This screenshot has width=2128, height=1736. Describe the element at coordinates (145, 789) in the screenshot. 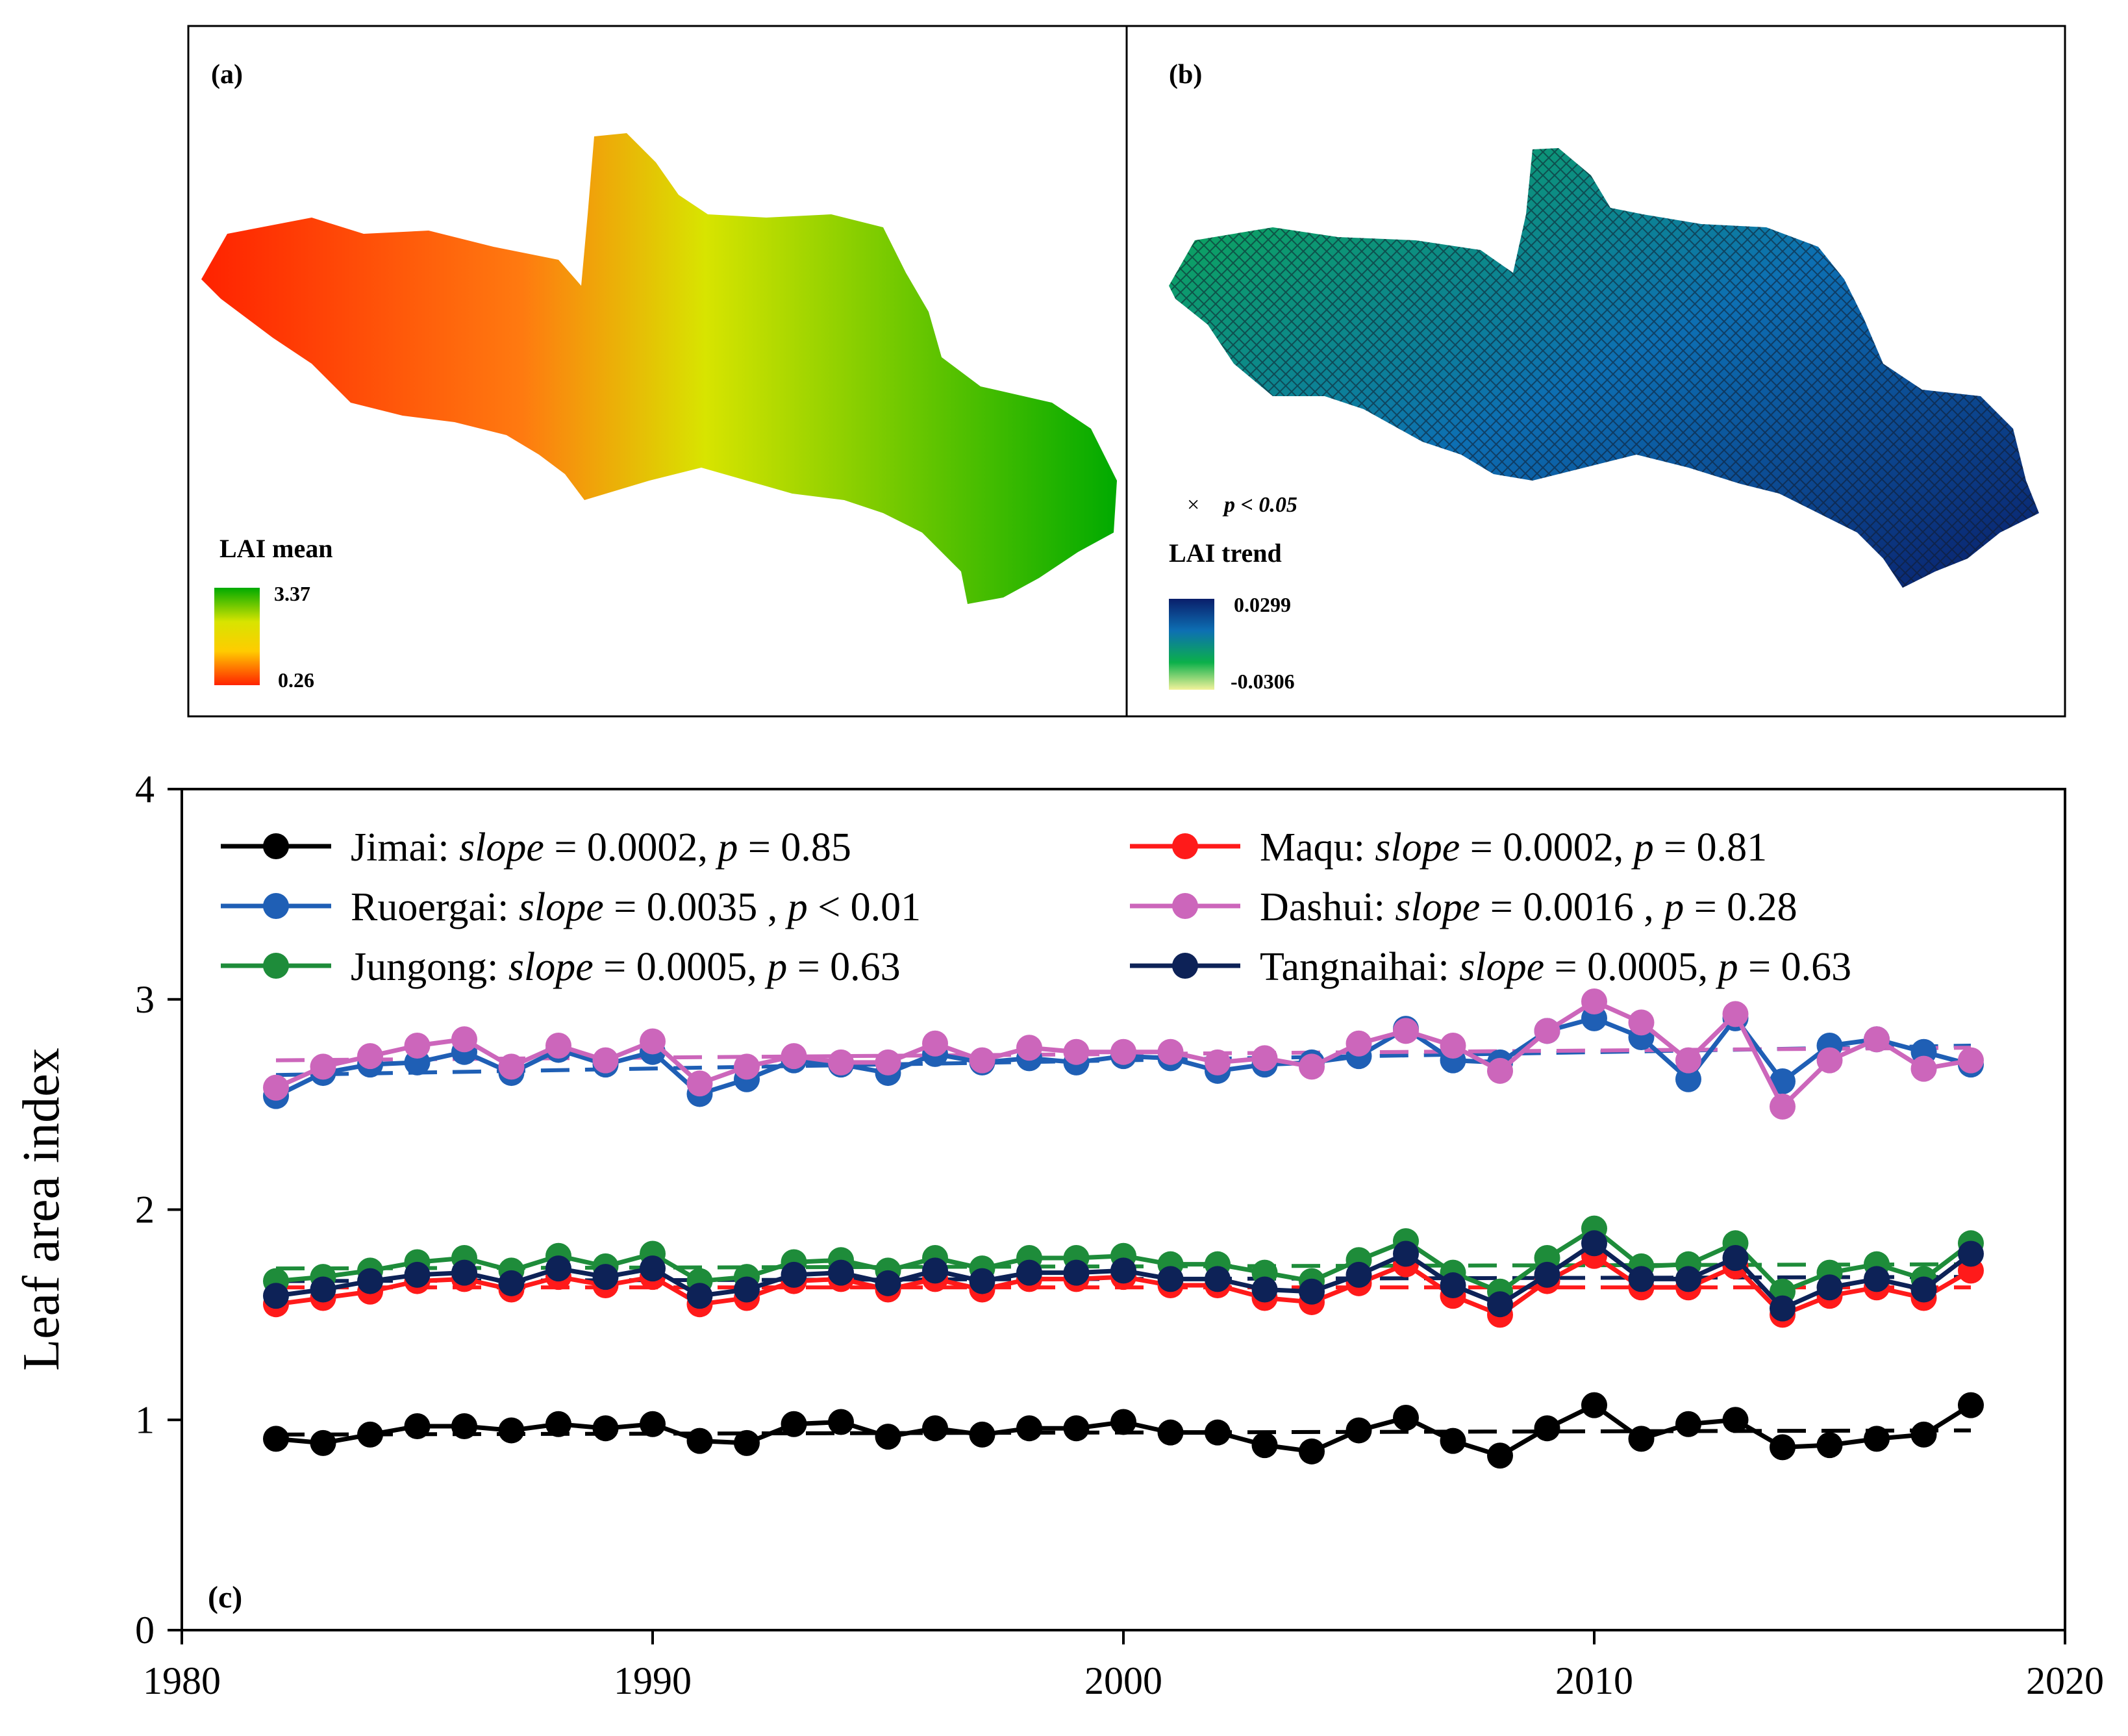

I see `y-tick-label: 4` at that location.